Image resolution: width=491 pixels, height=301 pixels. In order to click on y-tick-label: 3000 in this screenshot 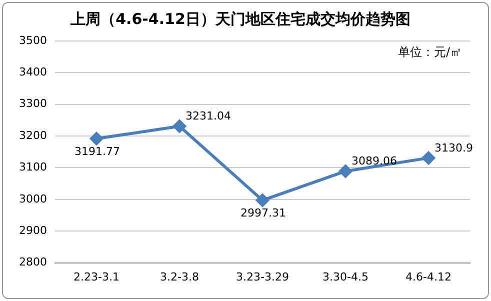, I will do `click(32, 199)`.